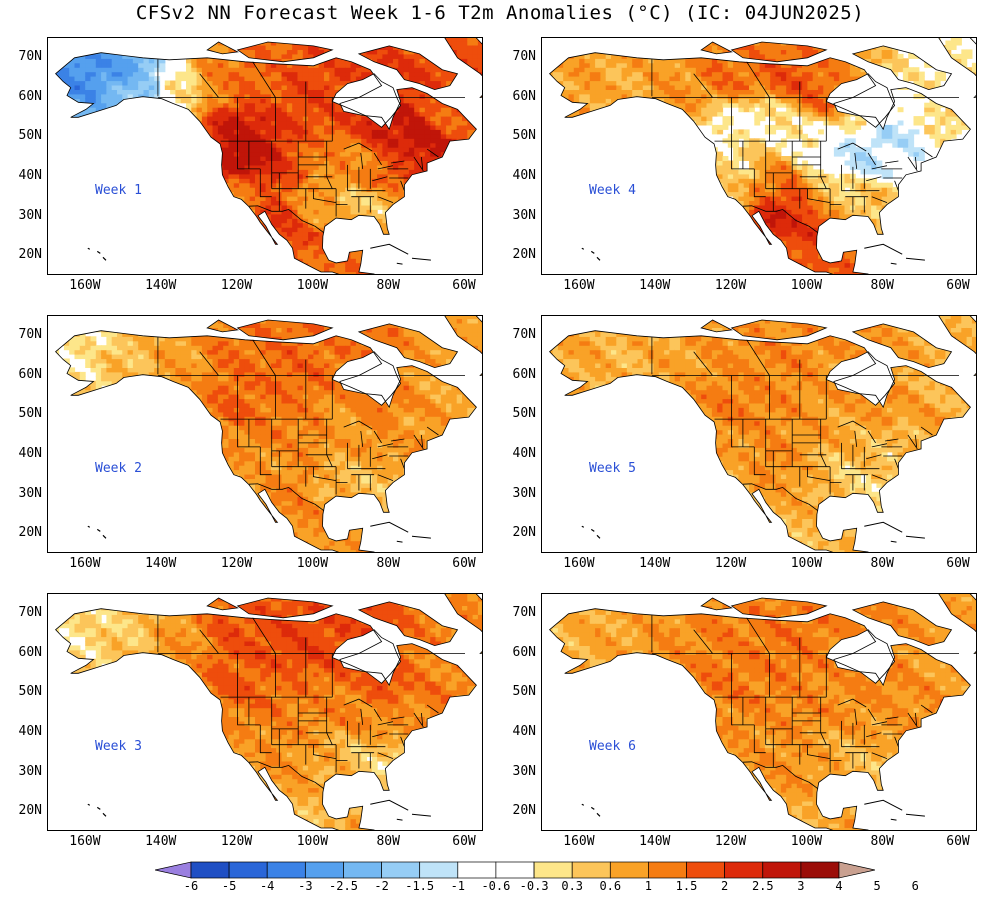  What do you see at coordinates (572, 886) in the screenshot?
I see `colorbar-tick-label: 0.3` at bounding box center [572, 886].